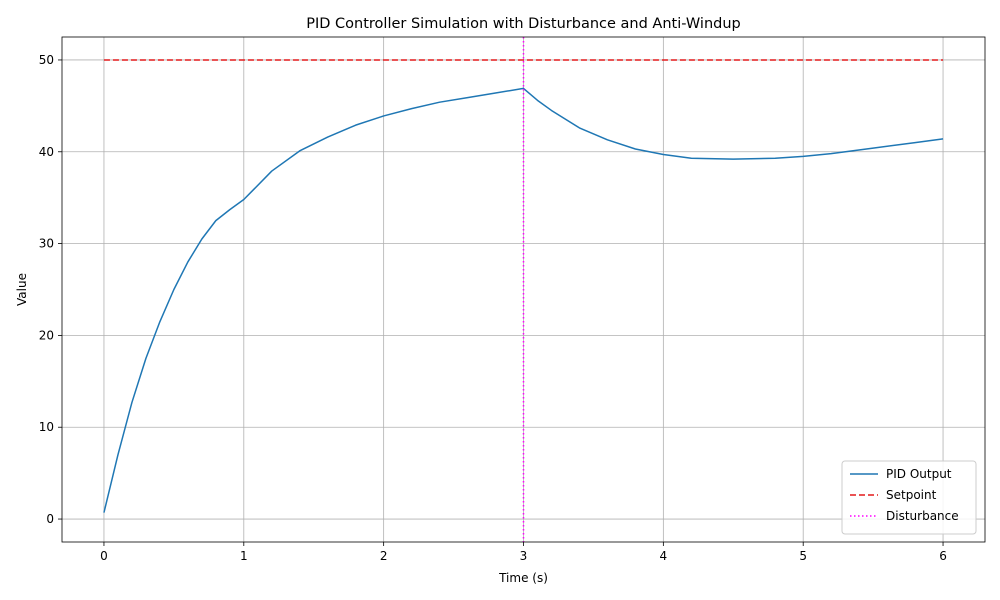  I want to click on y-tick-label: 0, so click(50, 519).